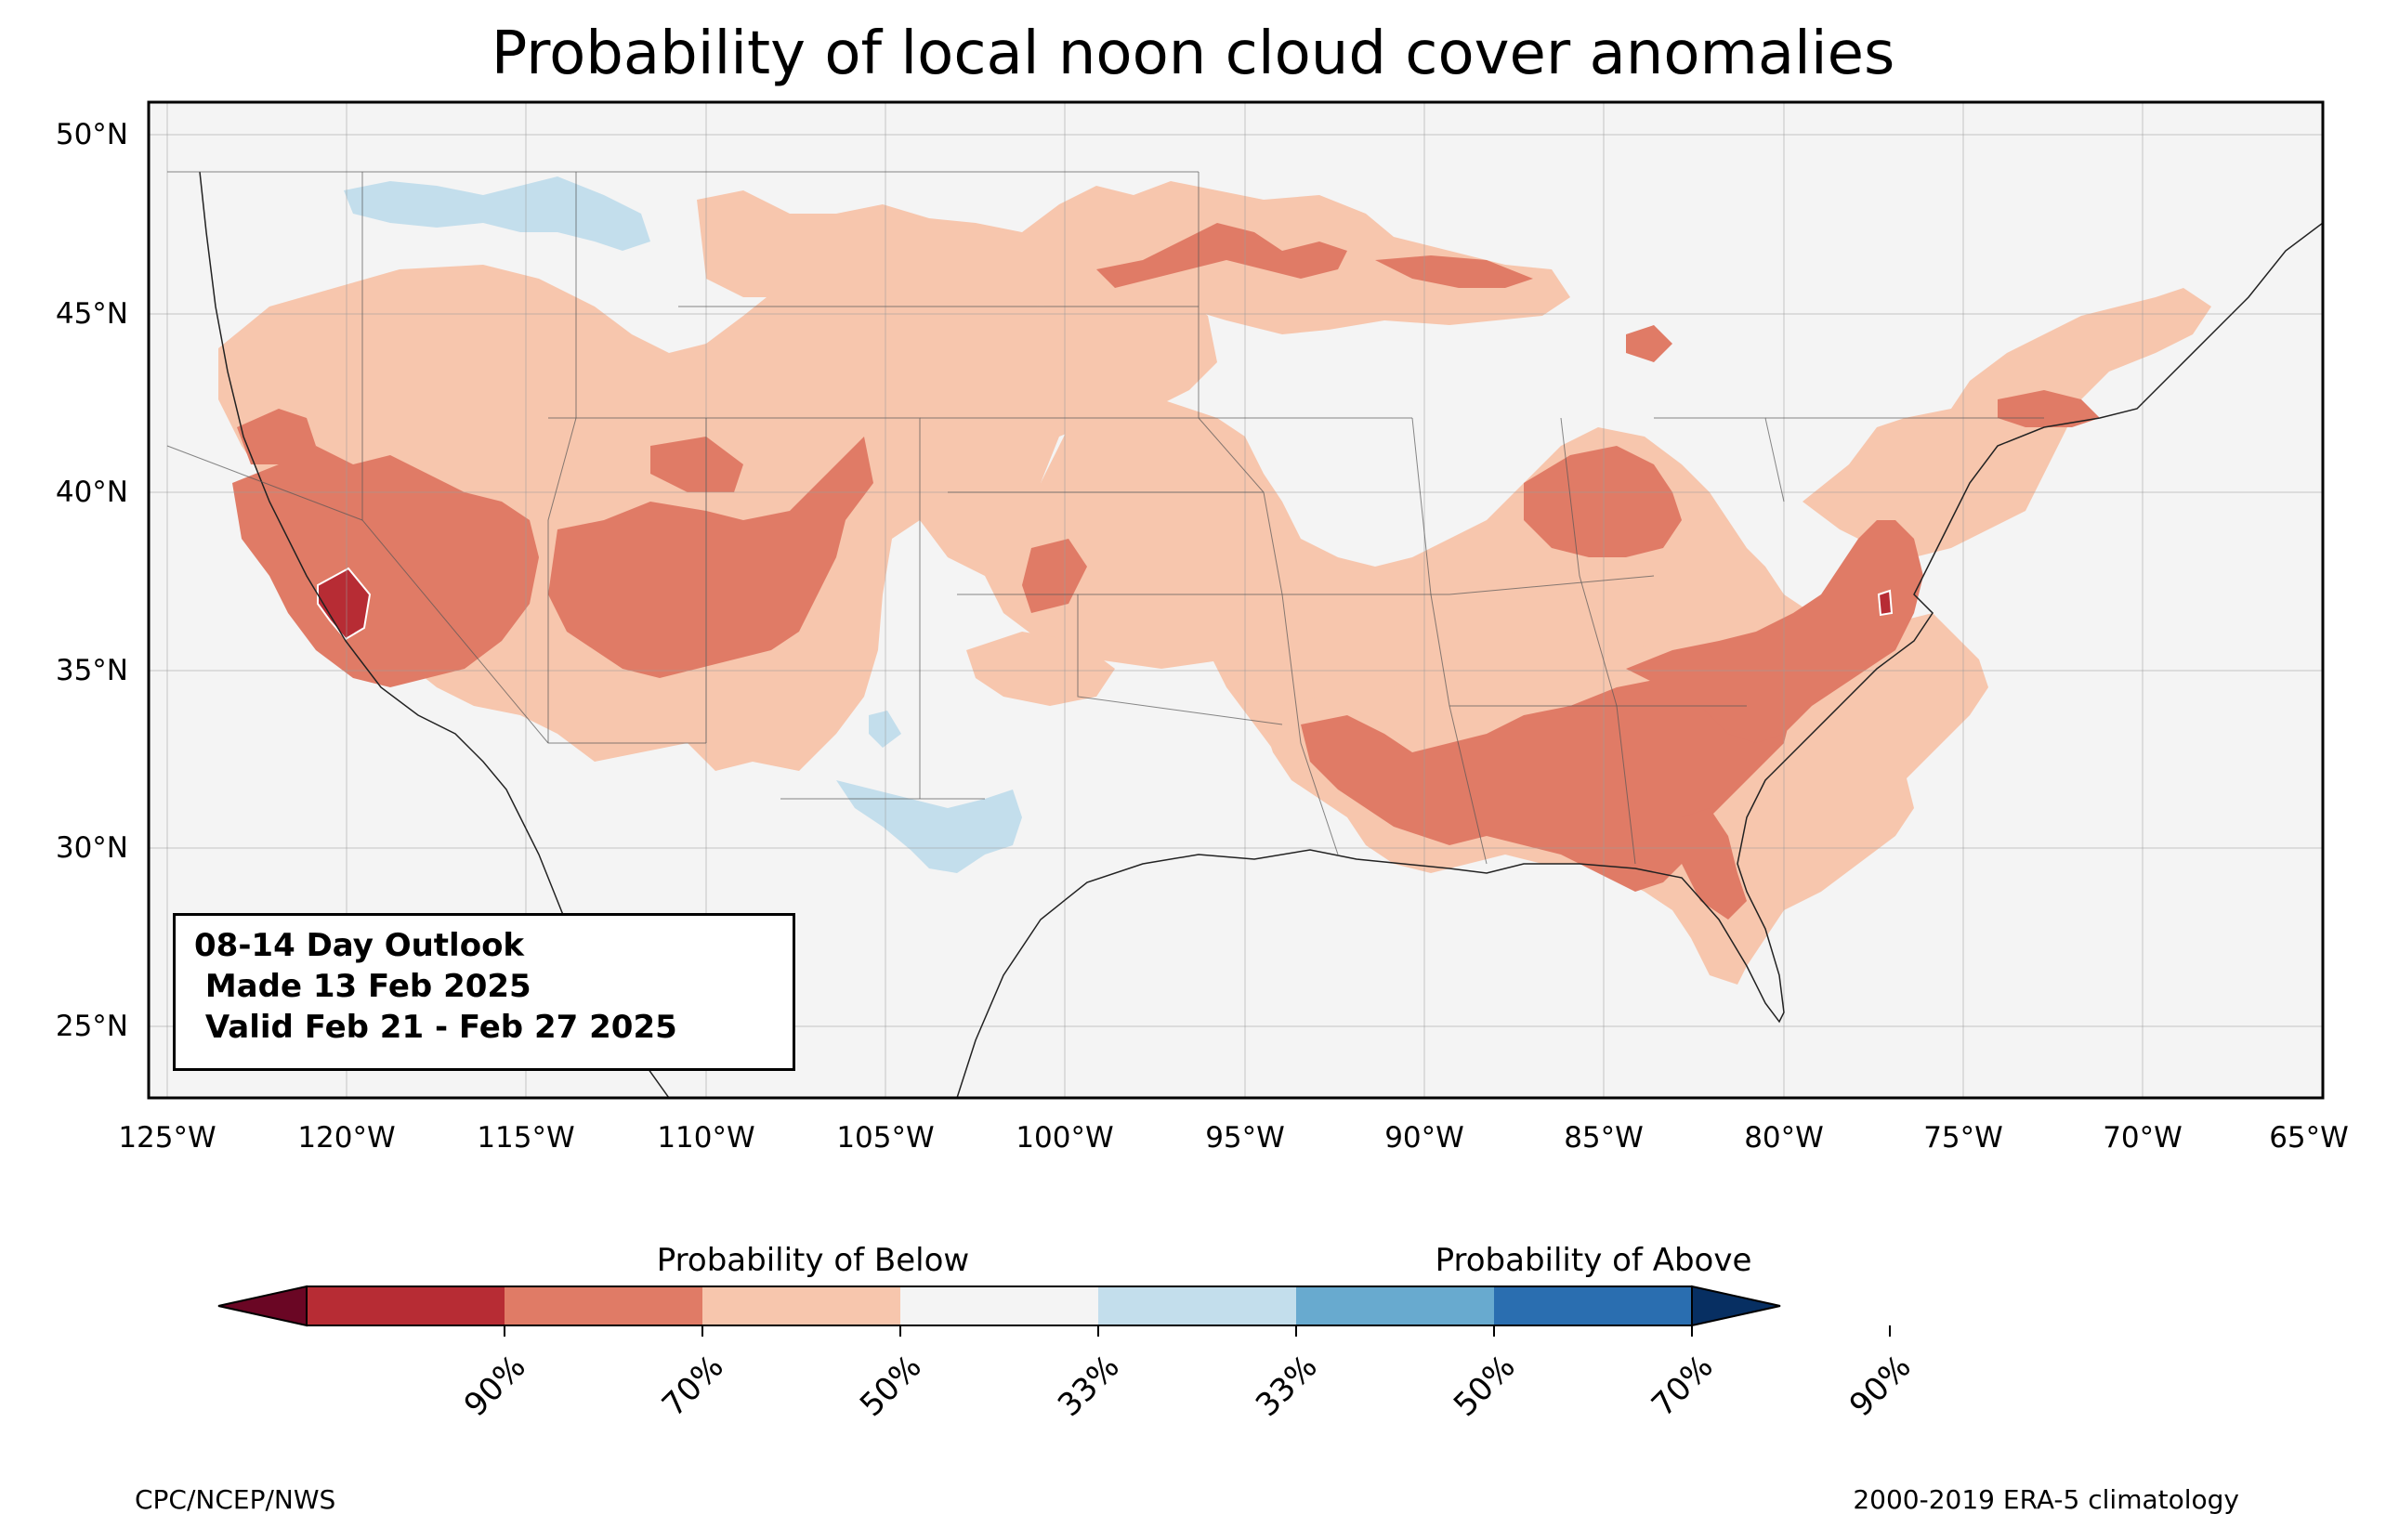  Describe the element at coordinates (696, 464) in the screenshot. I see `region-below-50-wyoming` at that location.